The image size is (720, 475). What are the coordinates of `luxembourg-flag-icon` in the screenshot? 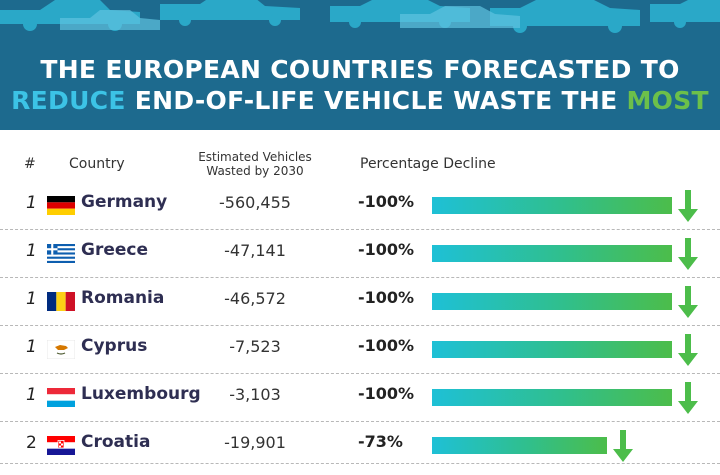 It's located at (61, 397).